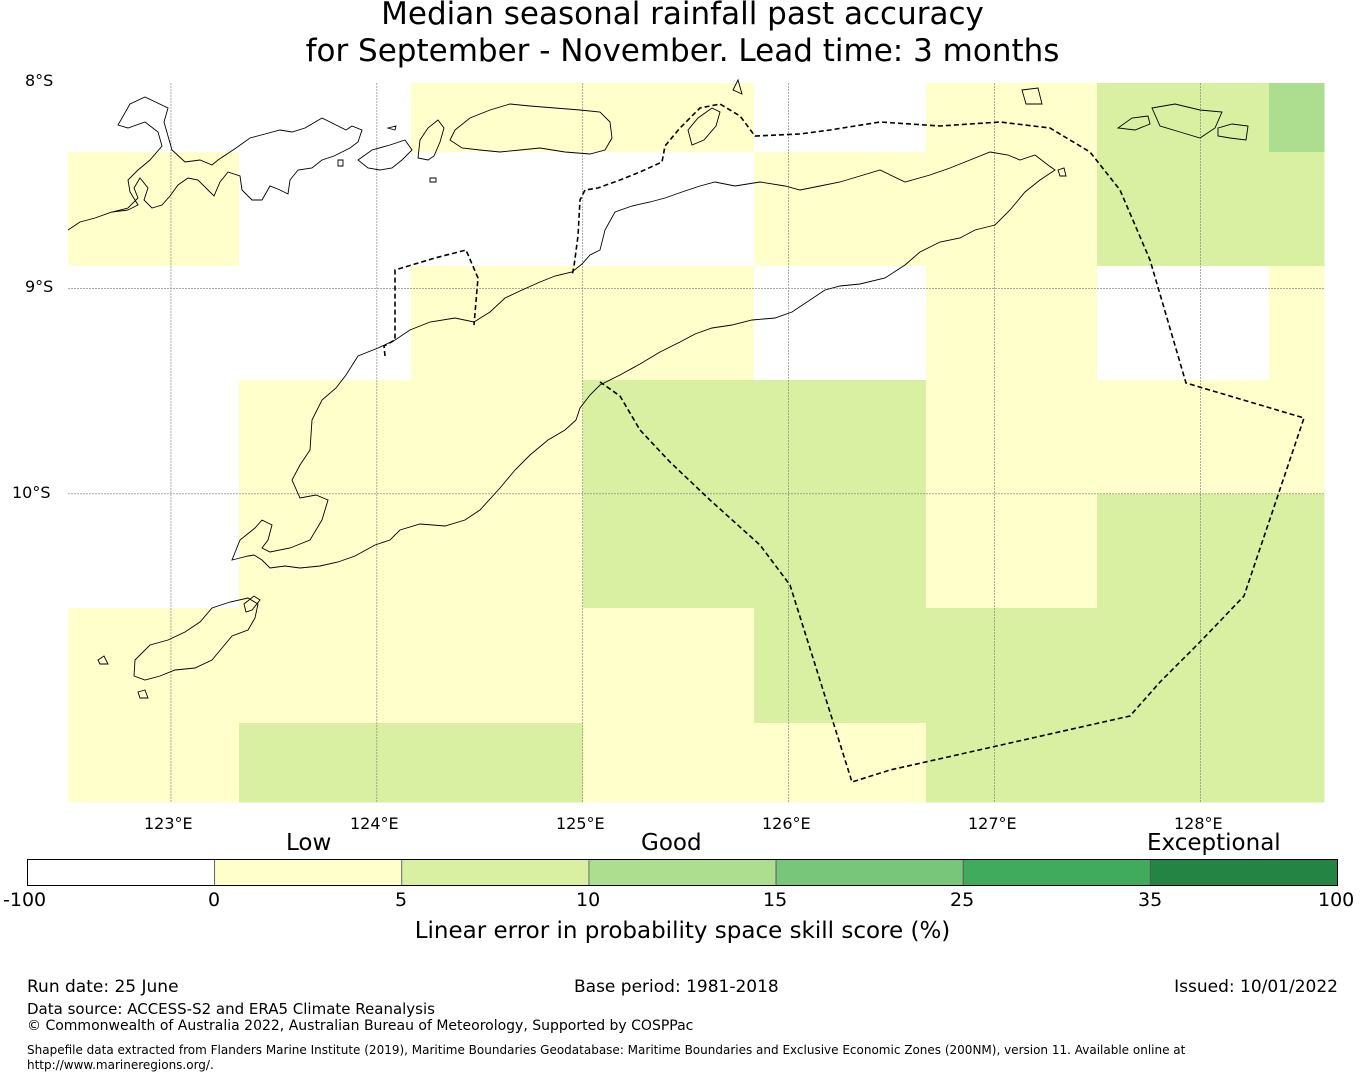 This screenshot has width=1365, height=1080. I want to click on coastline-small-isle-c, so click(1032, 96).